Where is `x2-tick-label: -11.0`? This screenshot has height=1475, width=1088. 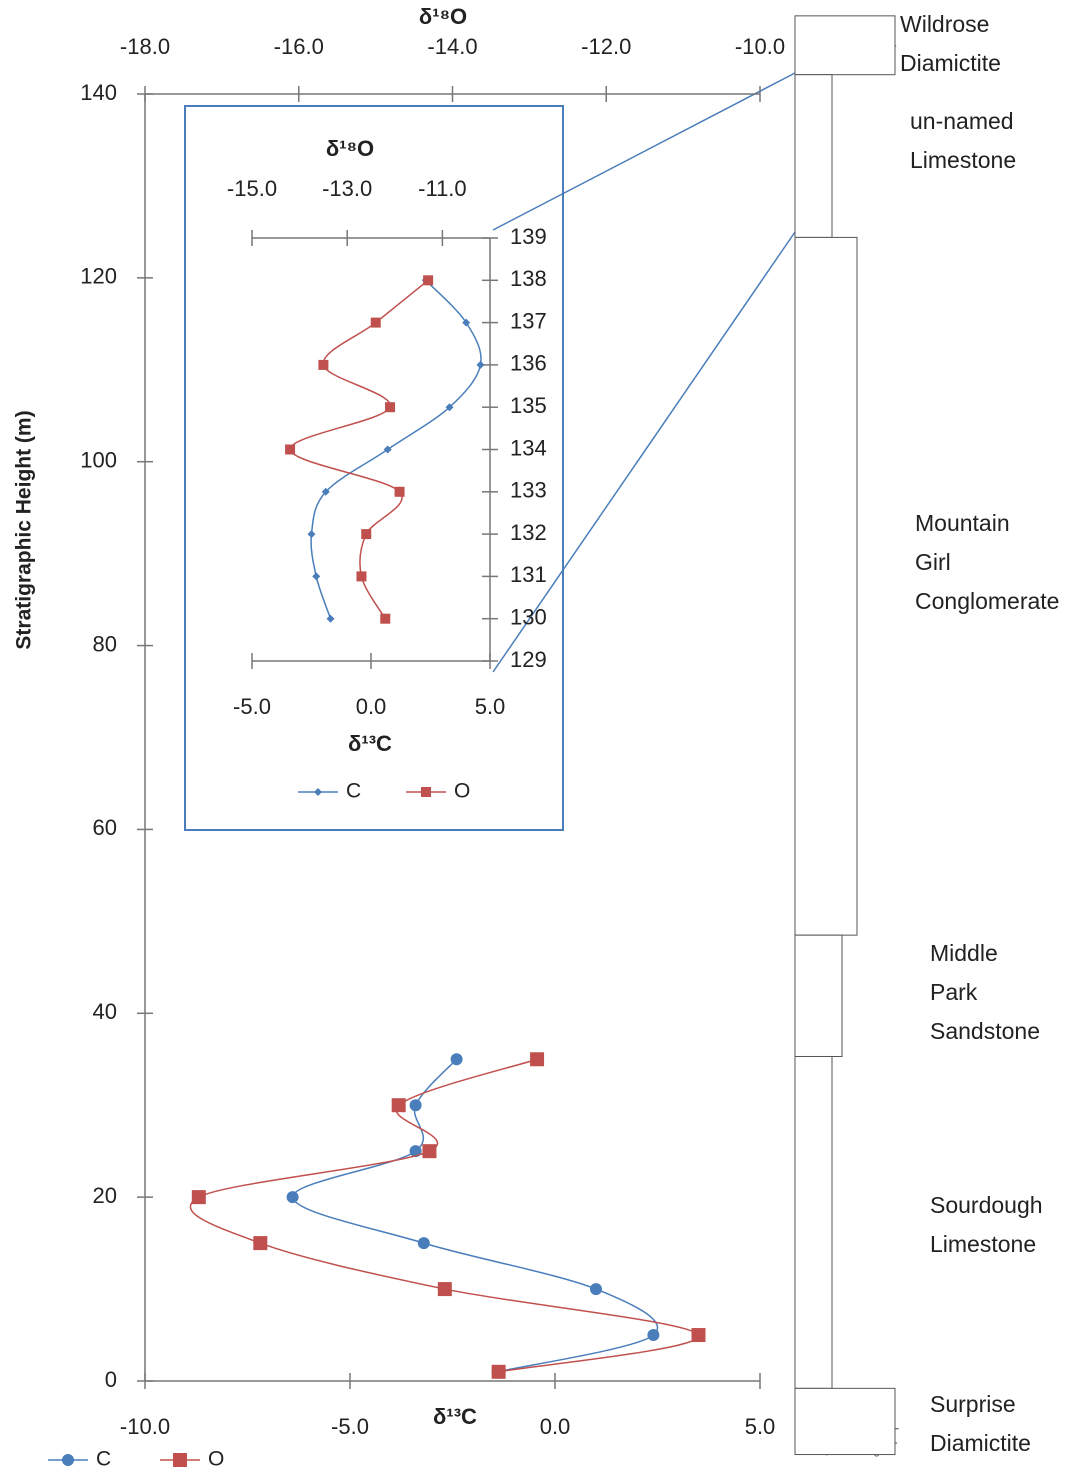 x2-tick-label: -11.0 is located at coordinates (442, 188).